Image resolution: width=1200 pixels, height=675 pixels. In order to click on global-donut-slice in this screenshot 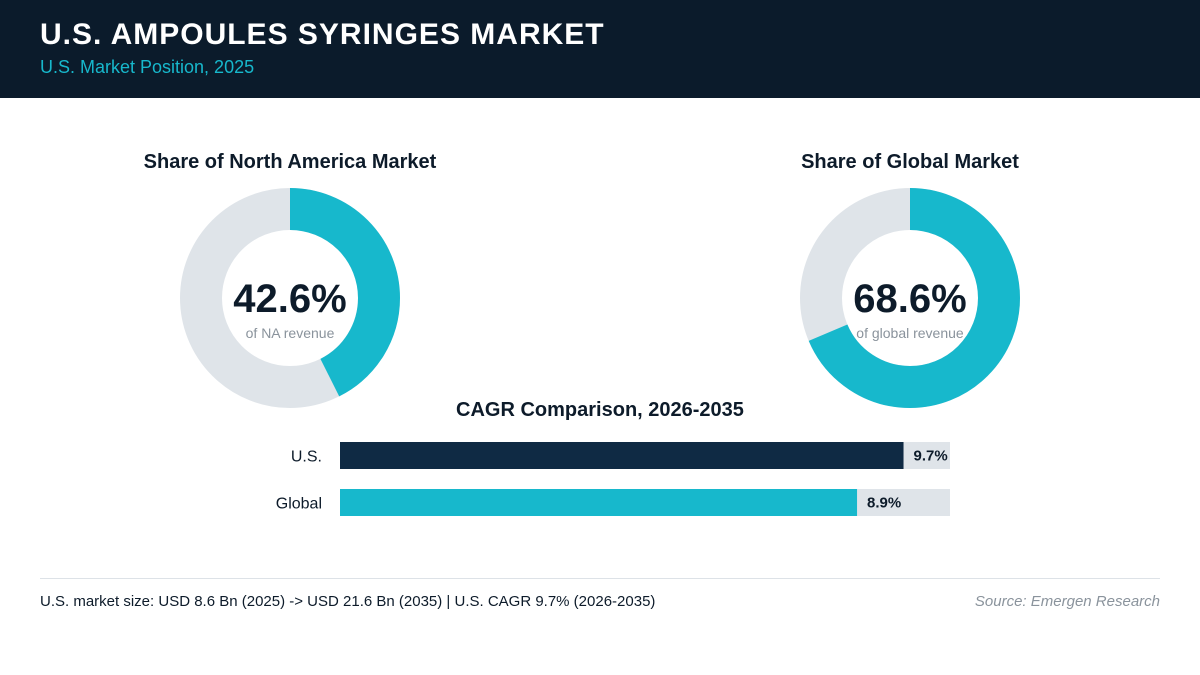, I will do `click(910, 298)`.